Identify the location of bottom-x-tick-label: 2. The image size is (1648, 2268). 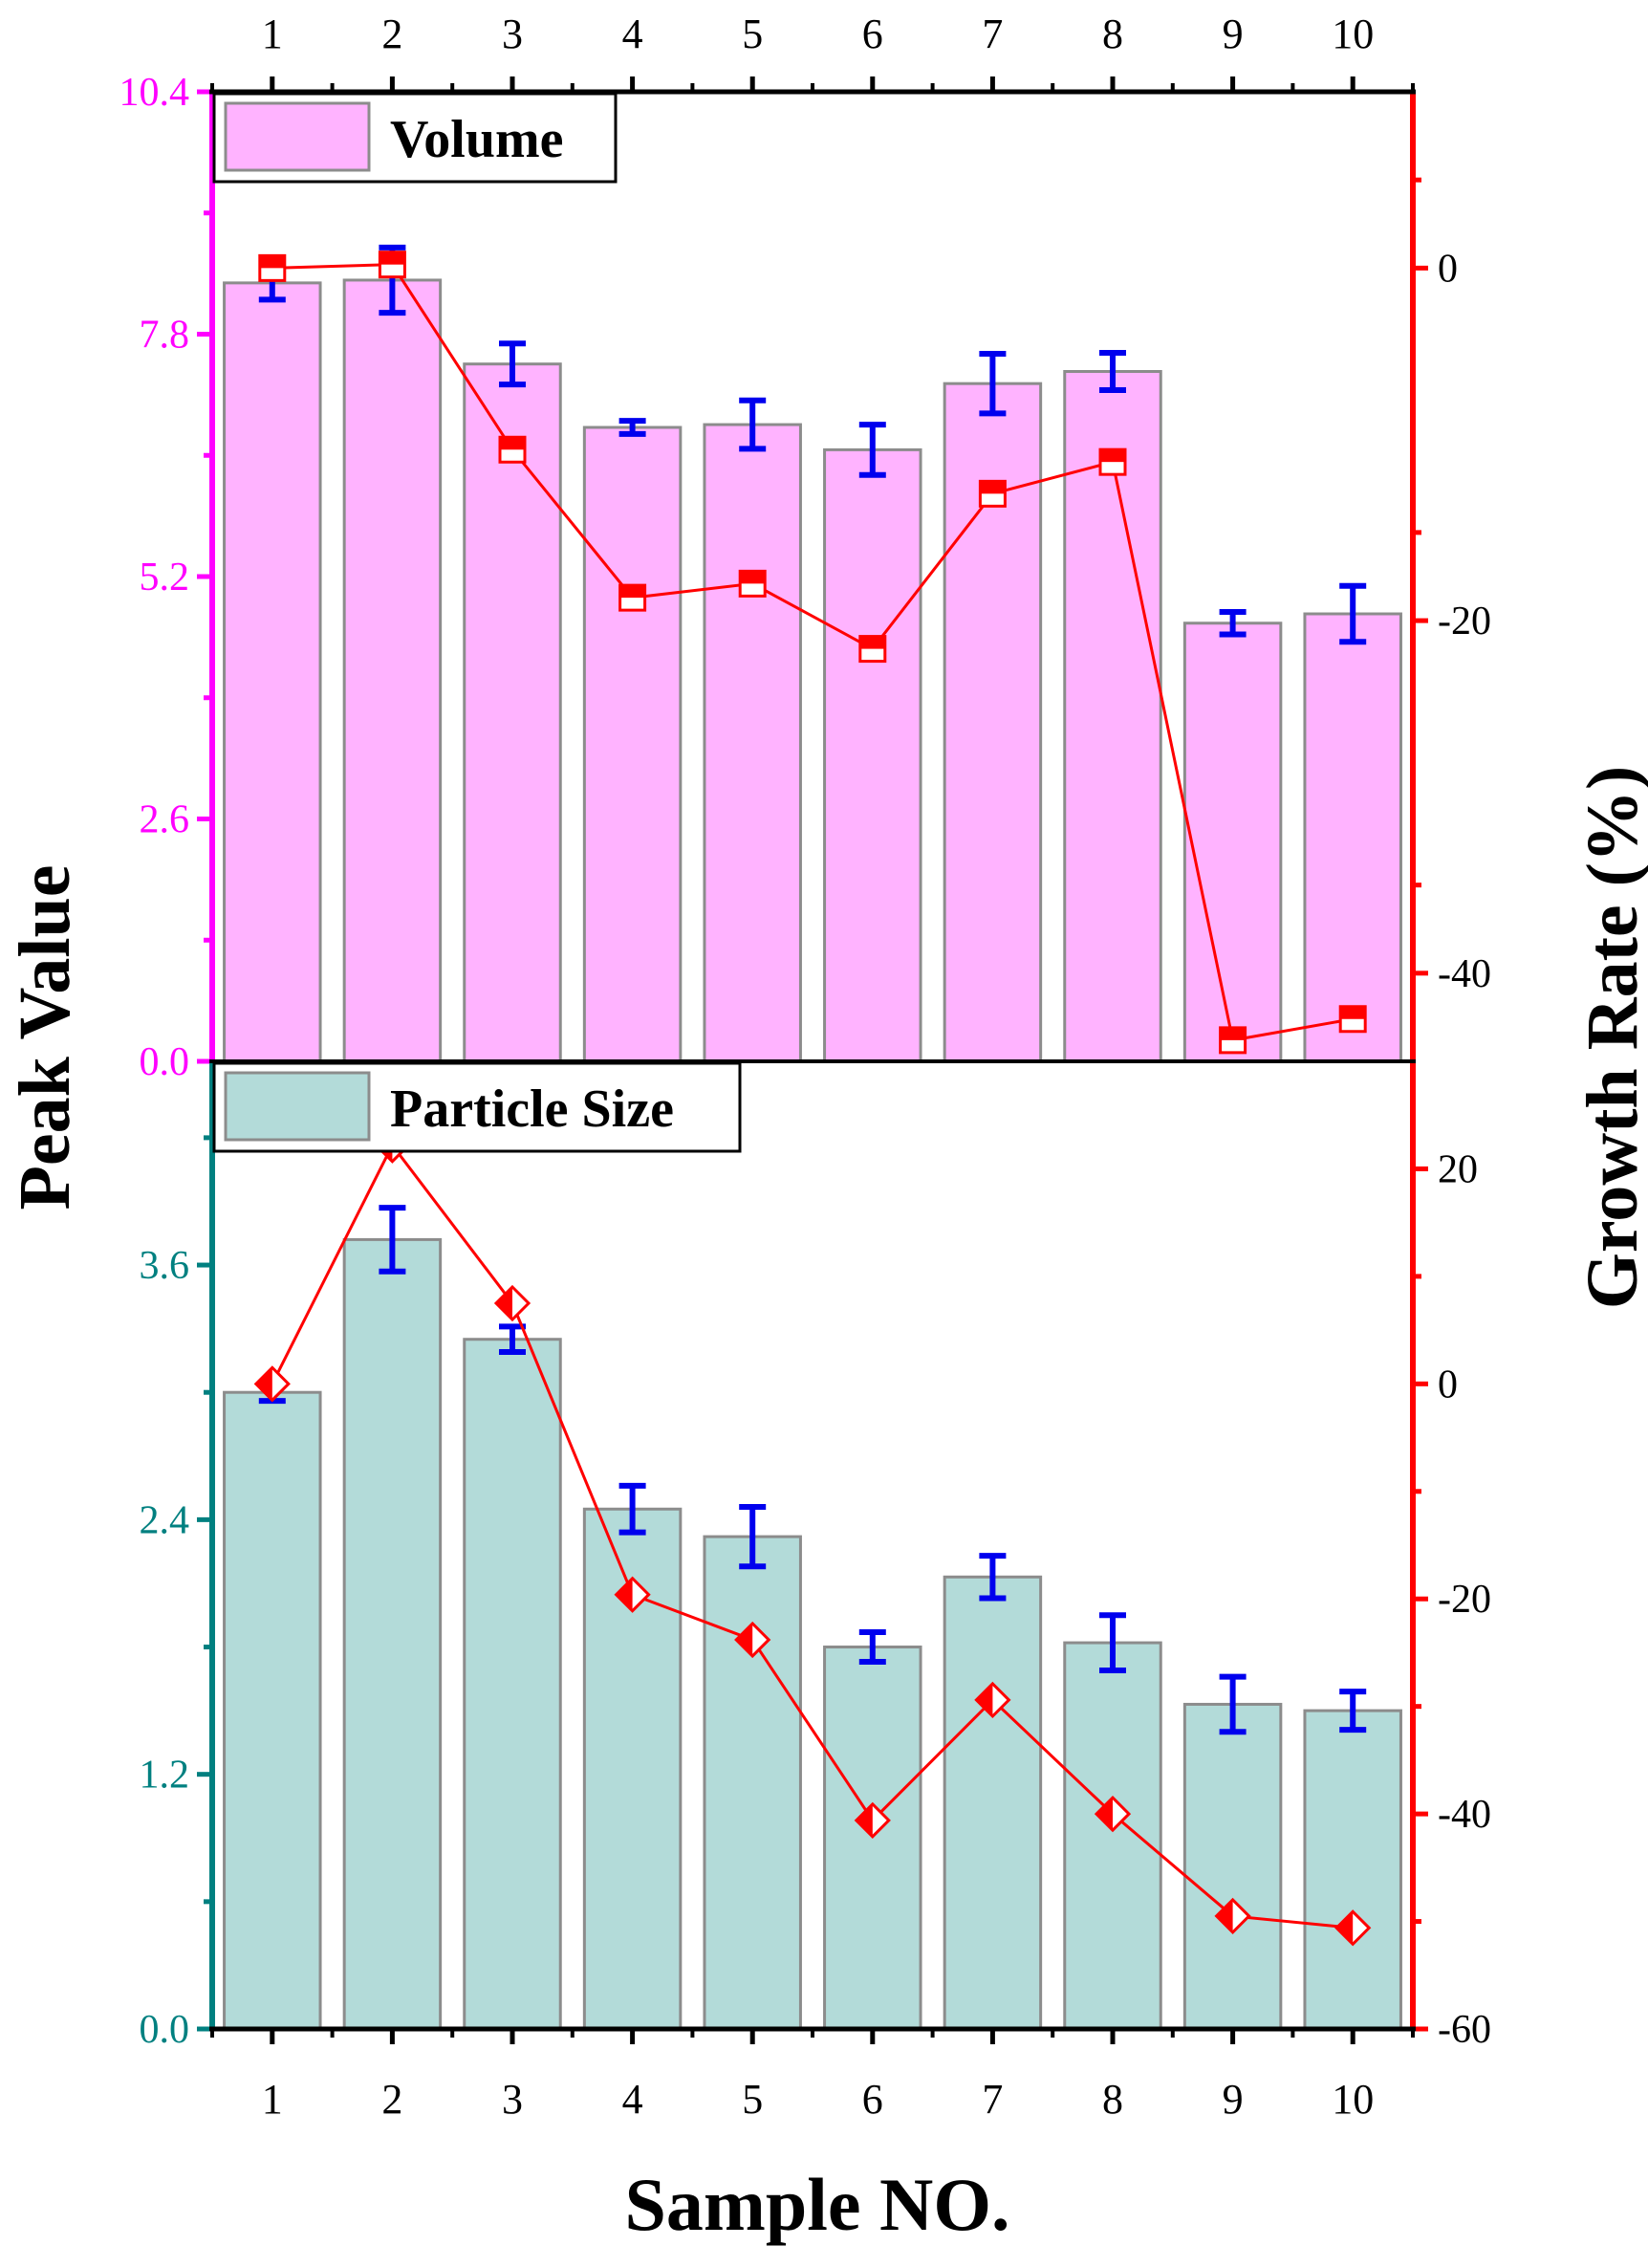
(392, 2100).